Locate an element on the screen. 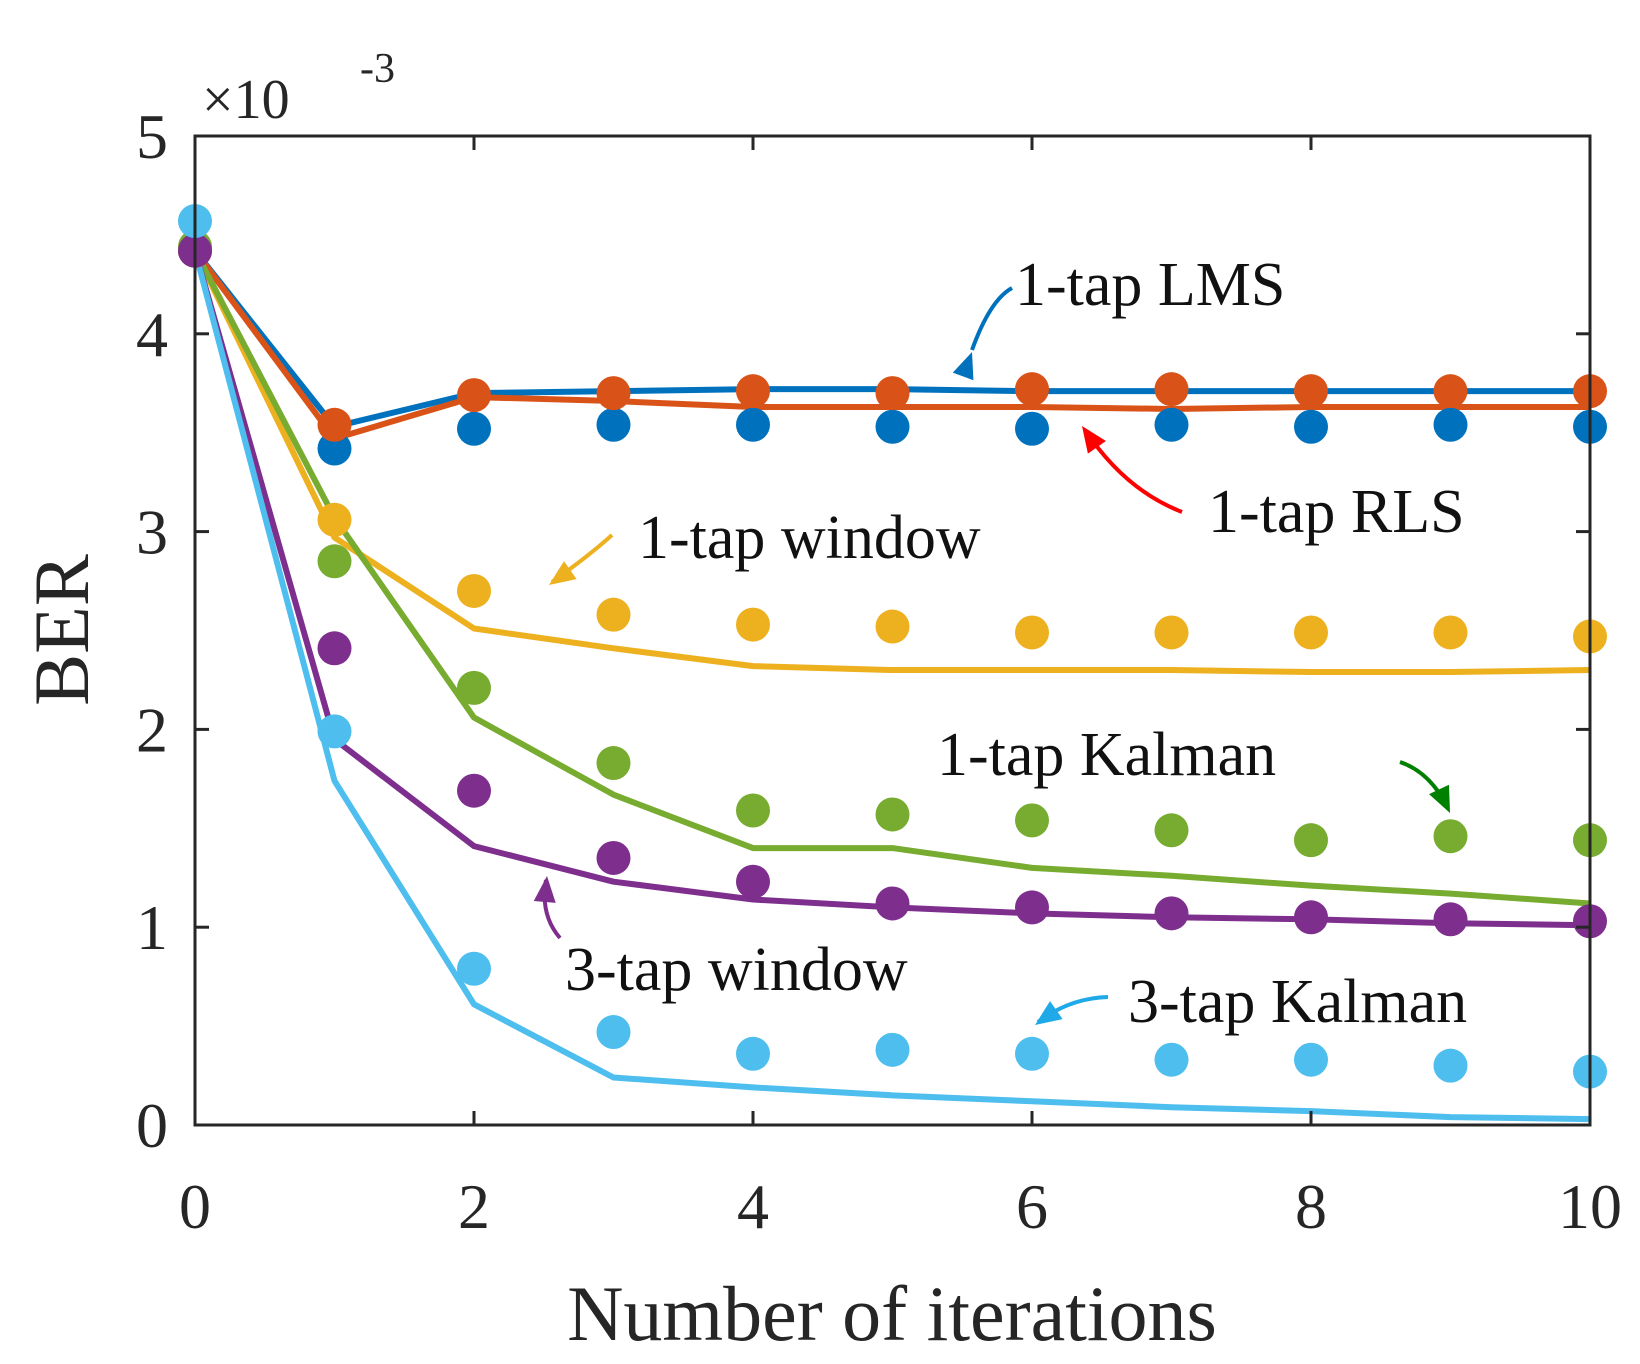 The image size is (1640, 1364). x-tick-label: 2 is located at coordinates (474, 1206).